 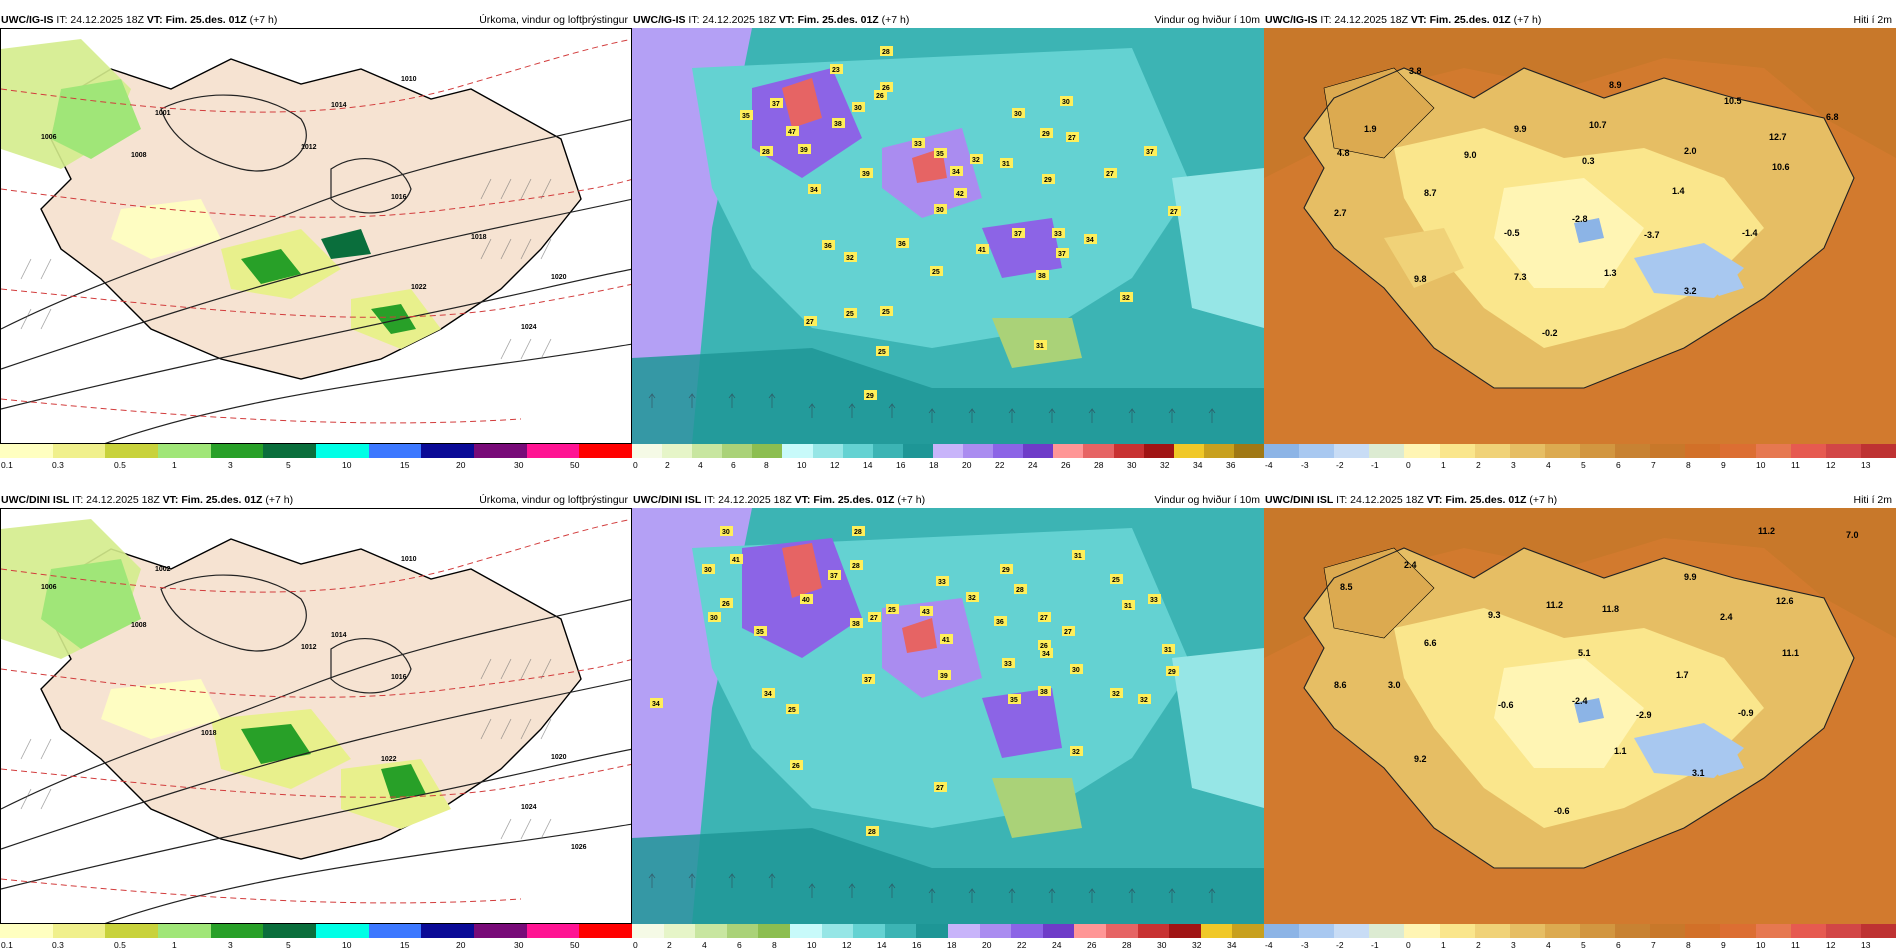 What do you see at coordinates (120, 465) in the screenshot?
I see `colorbar-tick: 0.5` at bounding box center [120, 465].